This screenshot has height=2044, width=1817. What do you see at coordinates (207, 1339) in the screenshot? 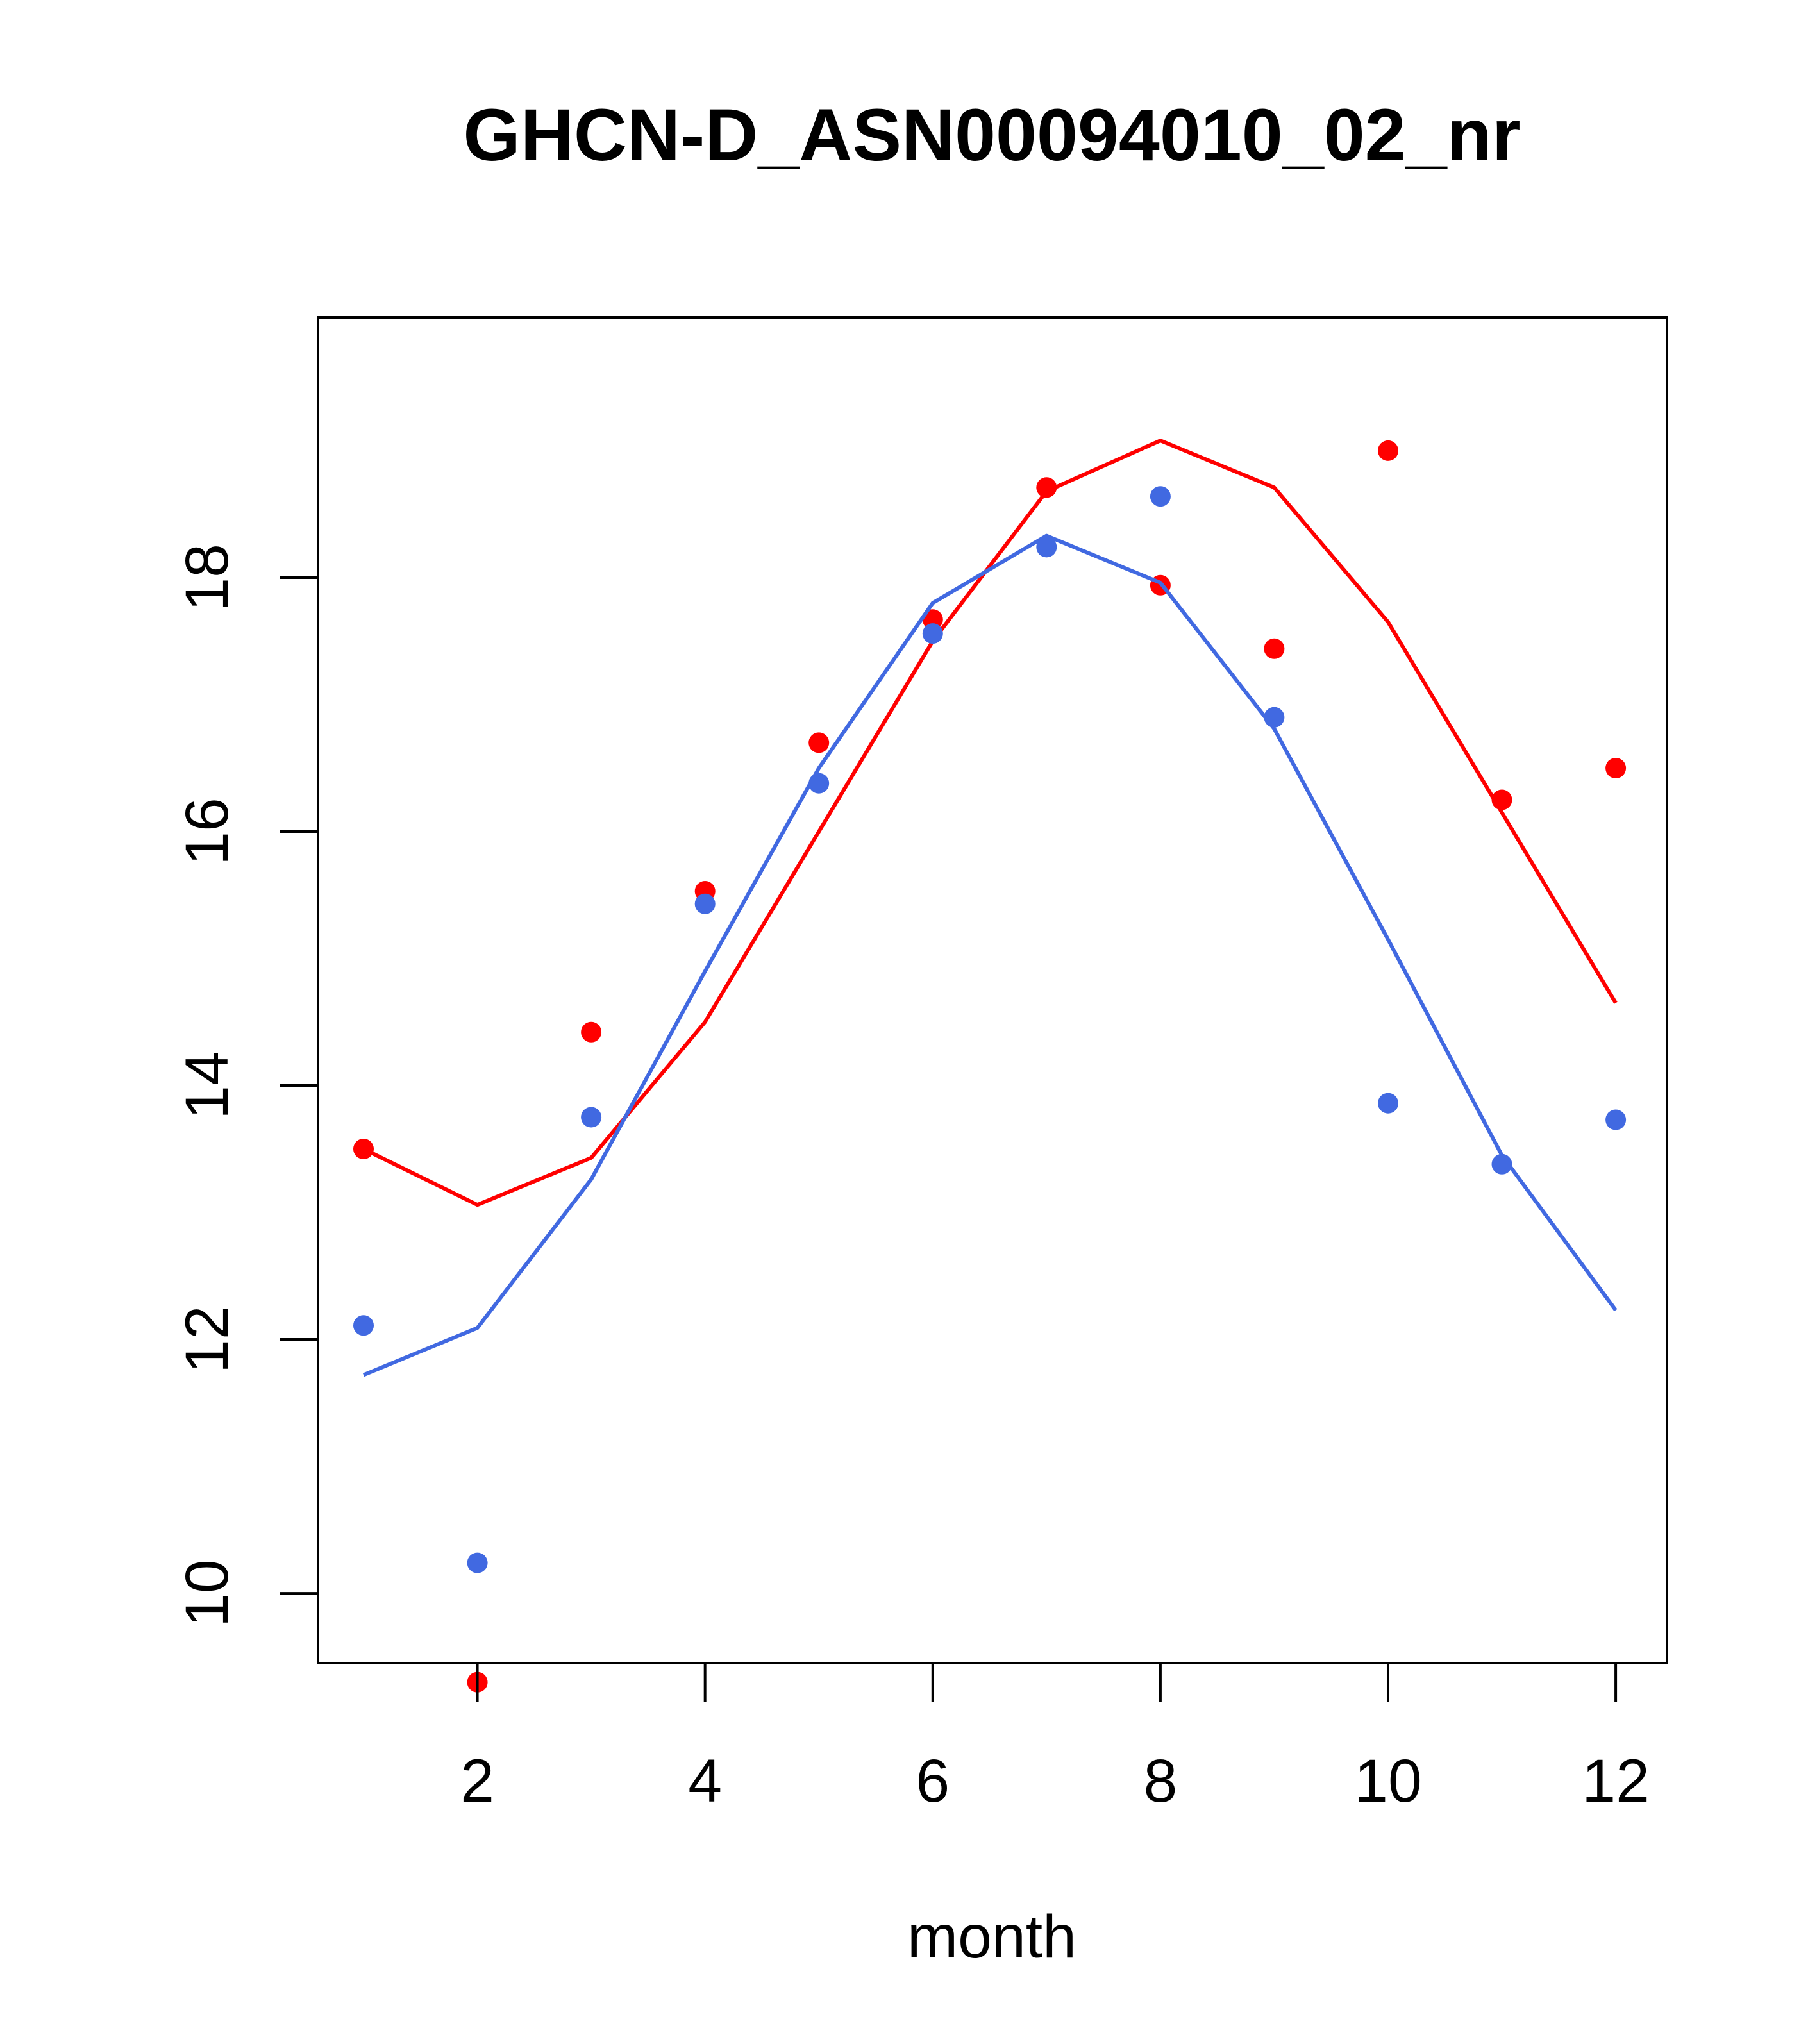
I see `y-tick-label: 12` at bounding box center [207, 1339].